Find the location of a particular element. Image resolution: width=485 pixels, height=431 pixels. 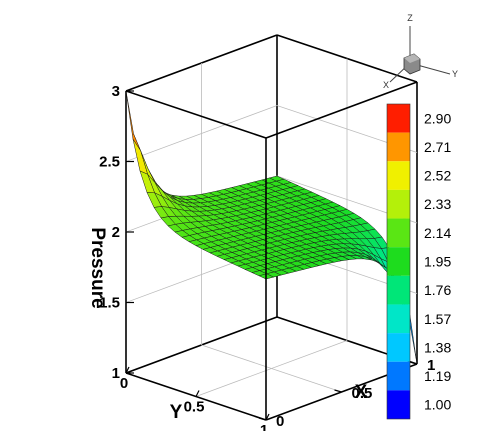

colorbar-frame is located at coordinates (398, 261).